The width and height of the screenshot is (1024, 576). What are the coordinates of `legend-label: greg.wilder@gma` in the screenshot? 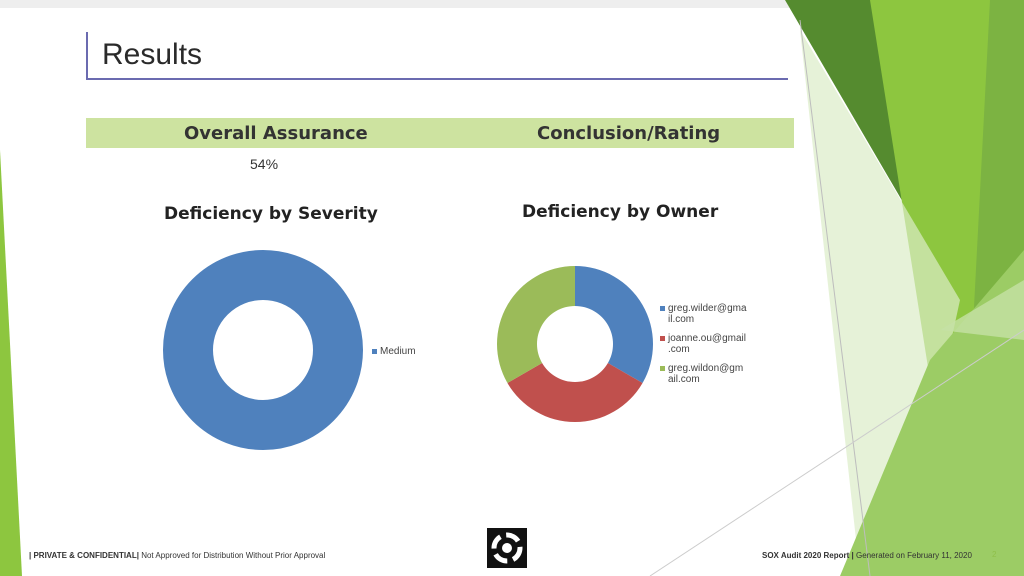 It's located at (707, 308).